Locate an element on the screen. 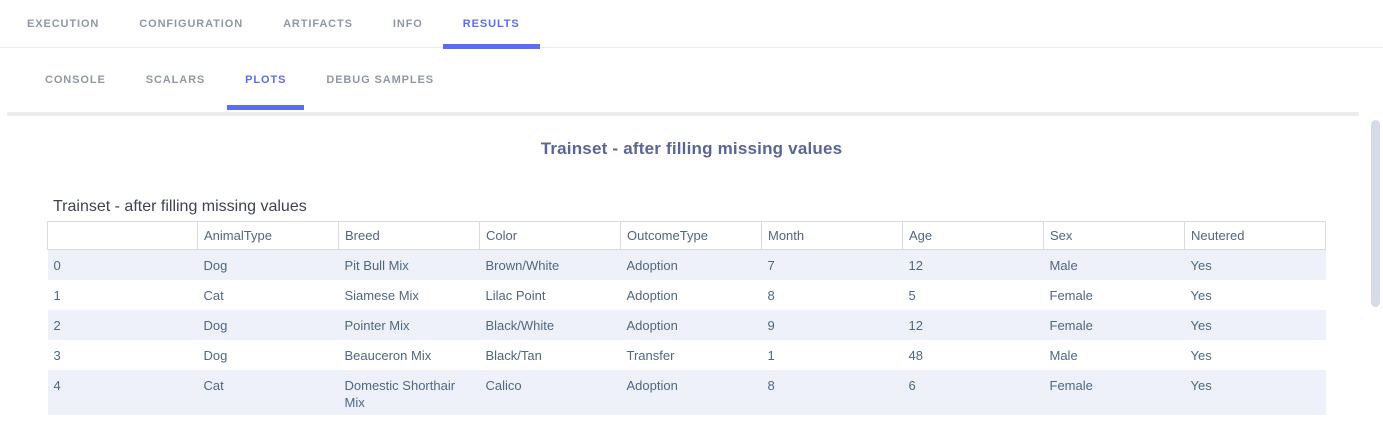 The height and width of the screenshot is (438, 1383). column-header-age: Age is located at coordinates (973, 235).